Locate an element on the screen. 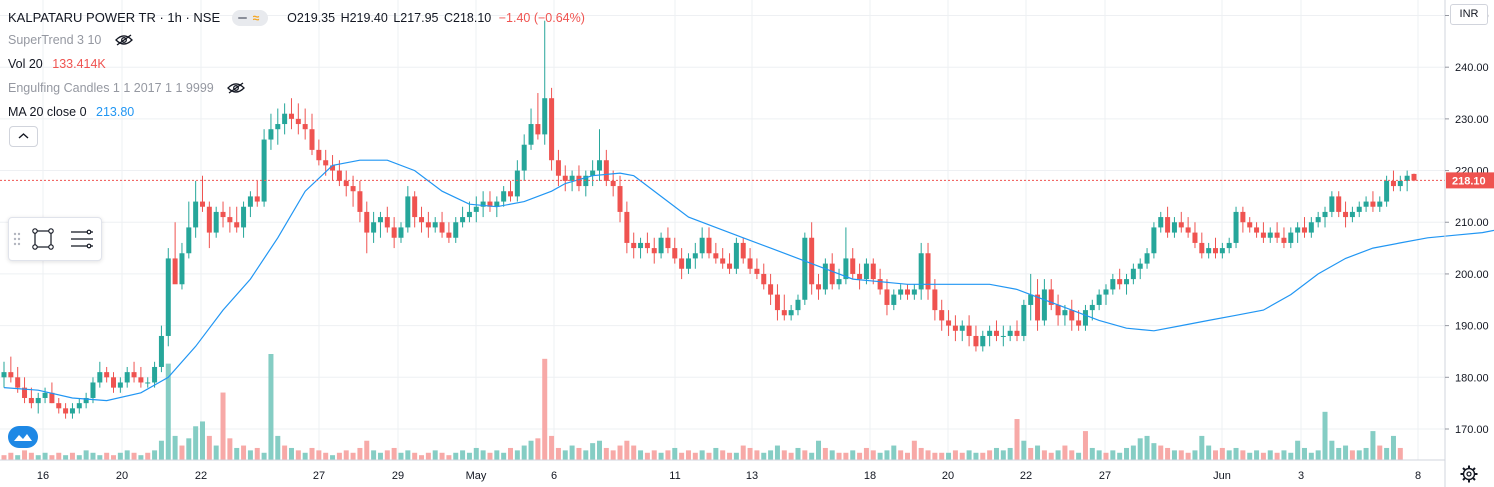 This screenshot has width=1494, height=487. currency-label: INR is located at coordinates (1469, 14).